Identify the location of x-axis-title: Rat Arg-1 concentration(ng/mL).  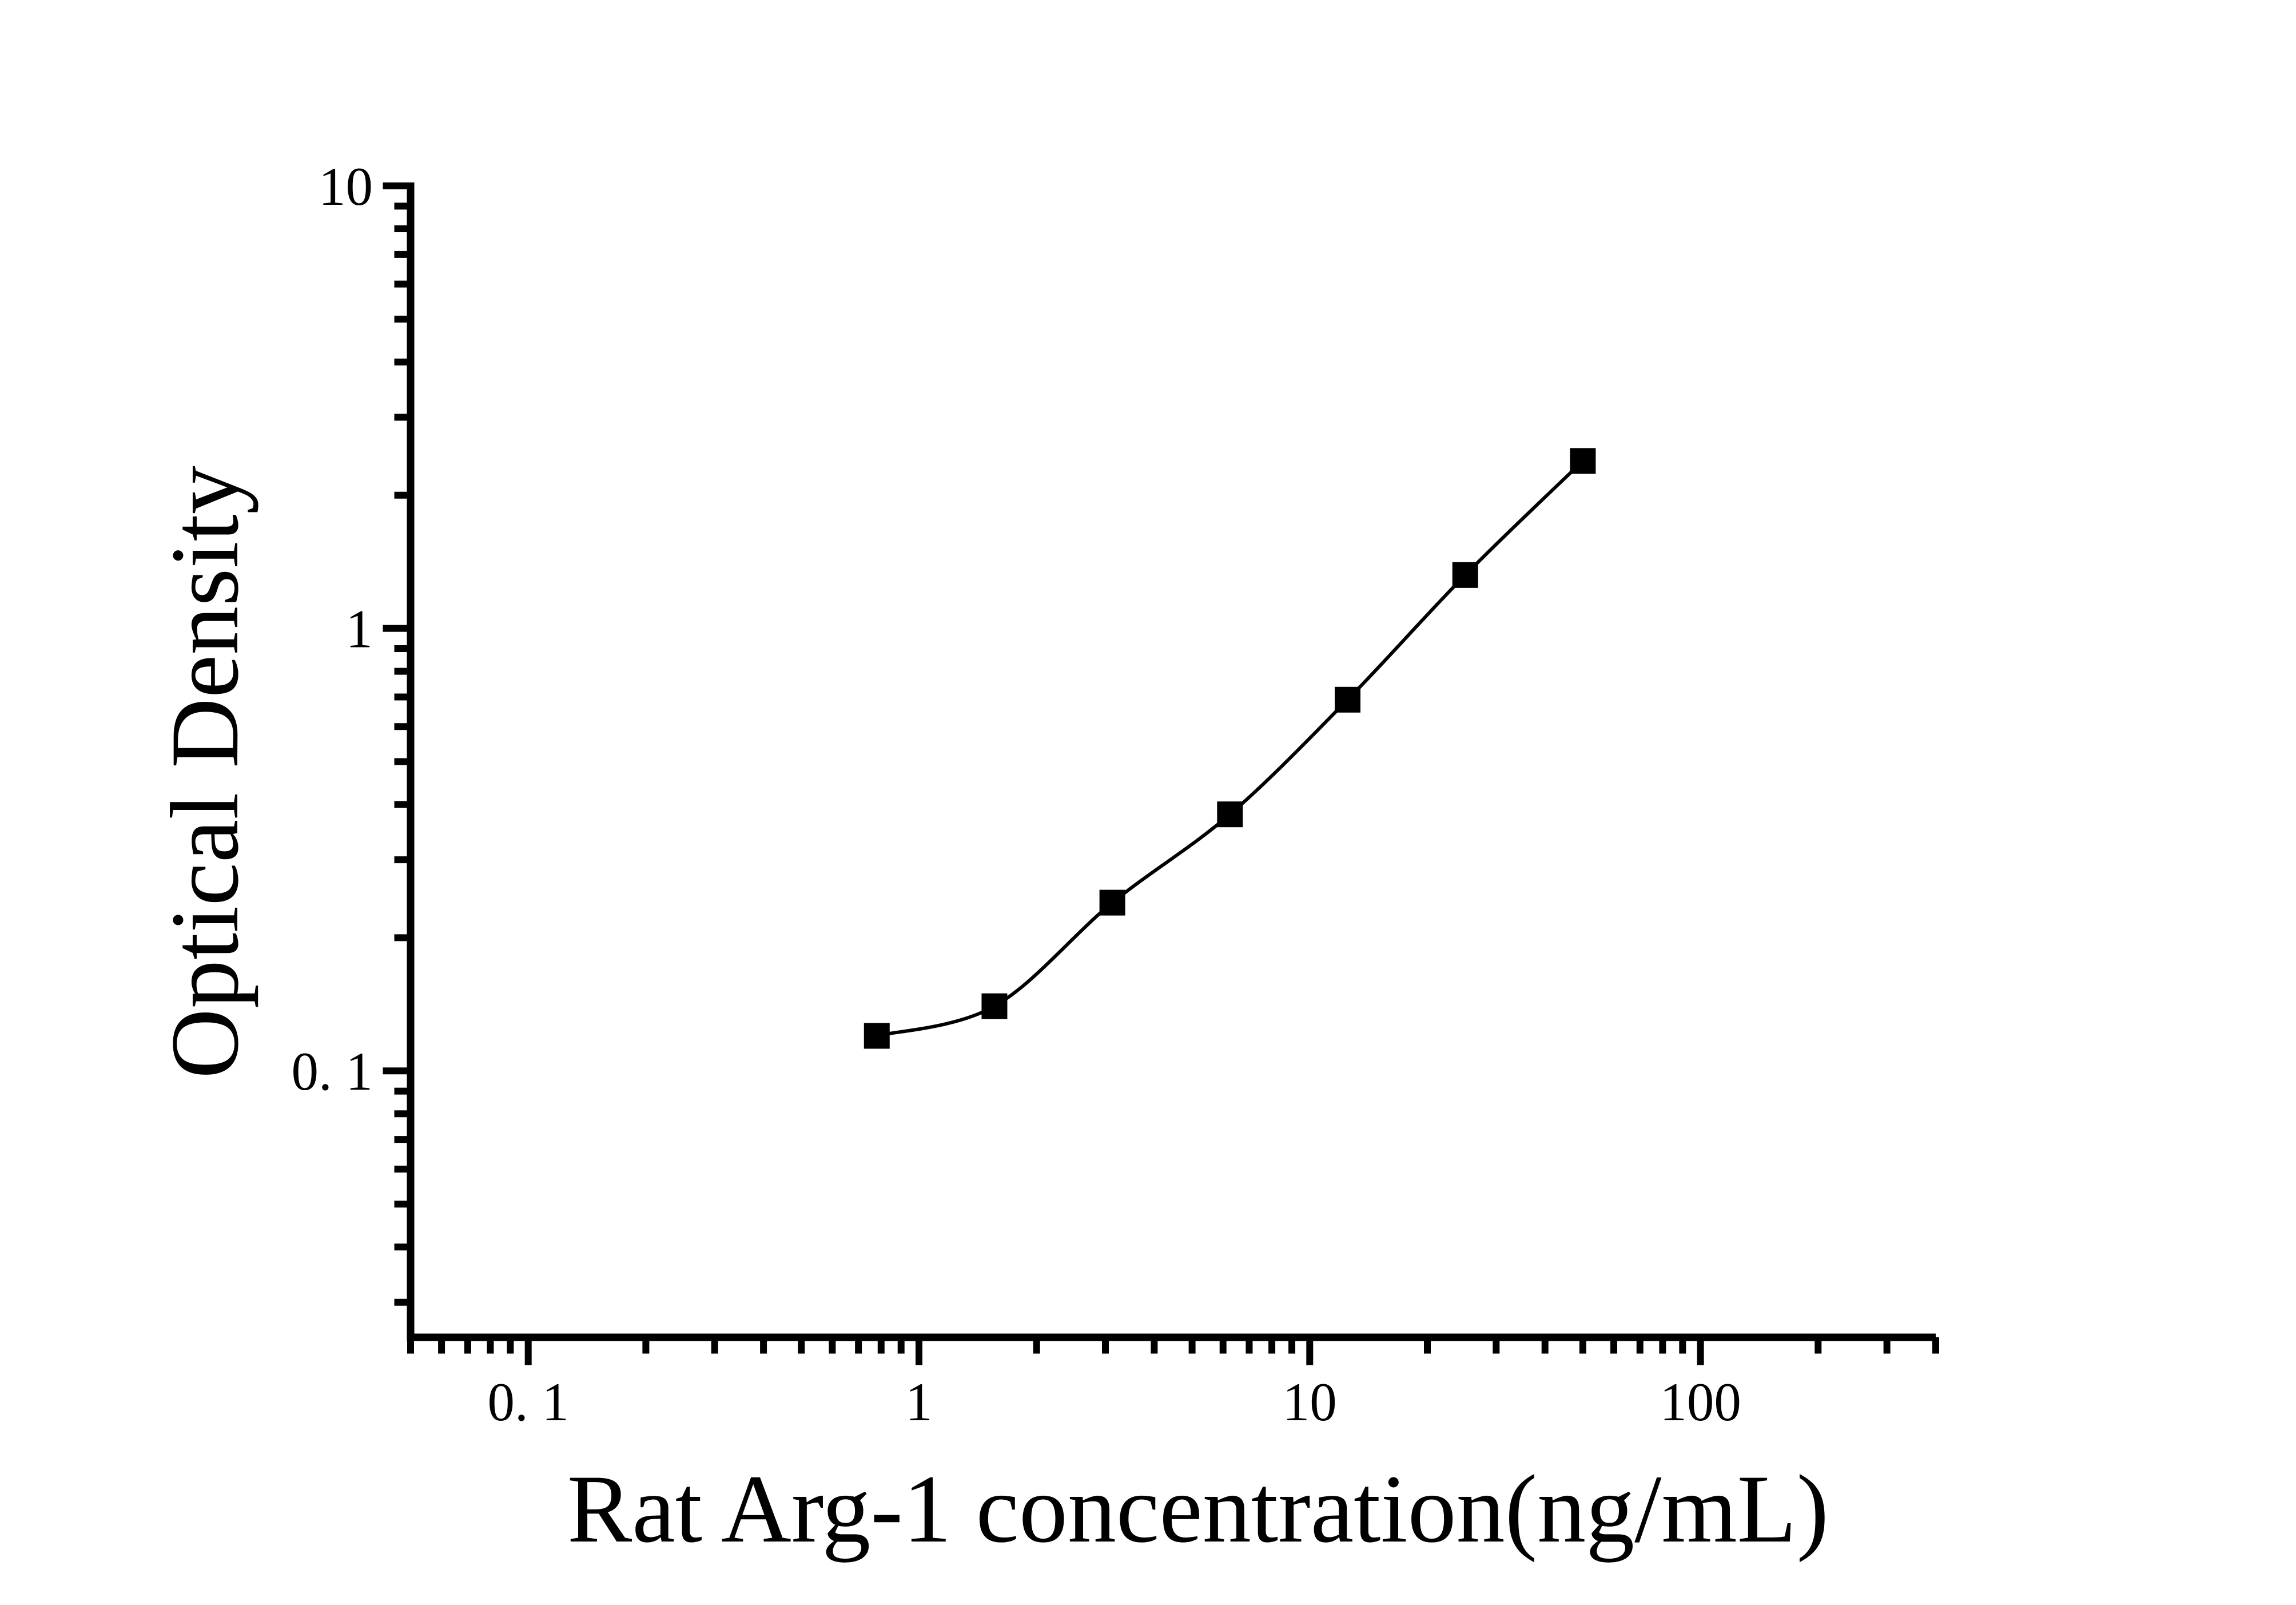
(1198, 1509).